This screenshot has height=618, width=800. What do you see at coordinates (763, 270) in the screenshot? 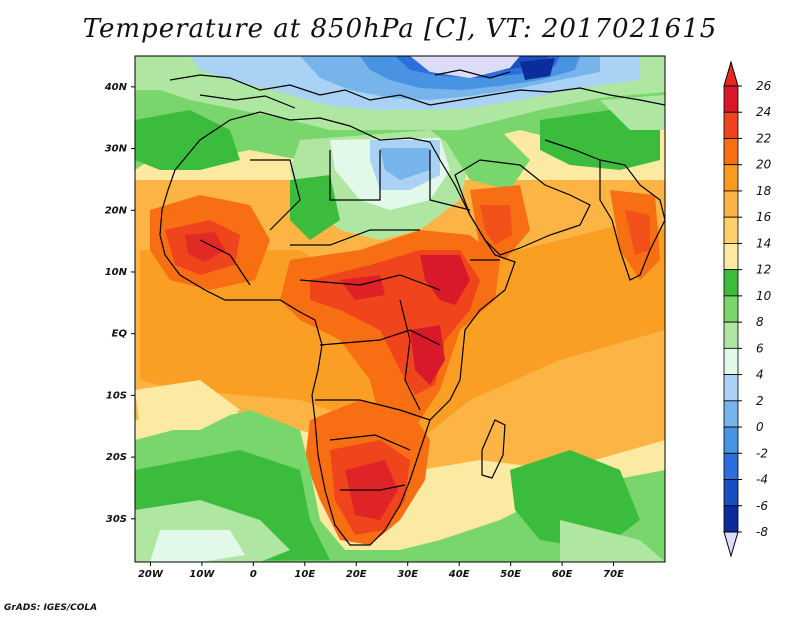
I see `colorbar-label: 12` at bounding box center [763, 270].